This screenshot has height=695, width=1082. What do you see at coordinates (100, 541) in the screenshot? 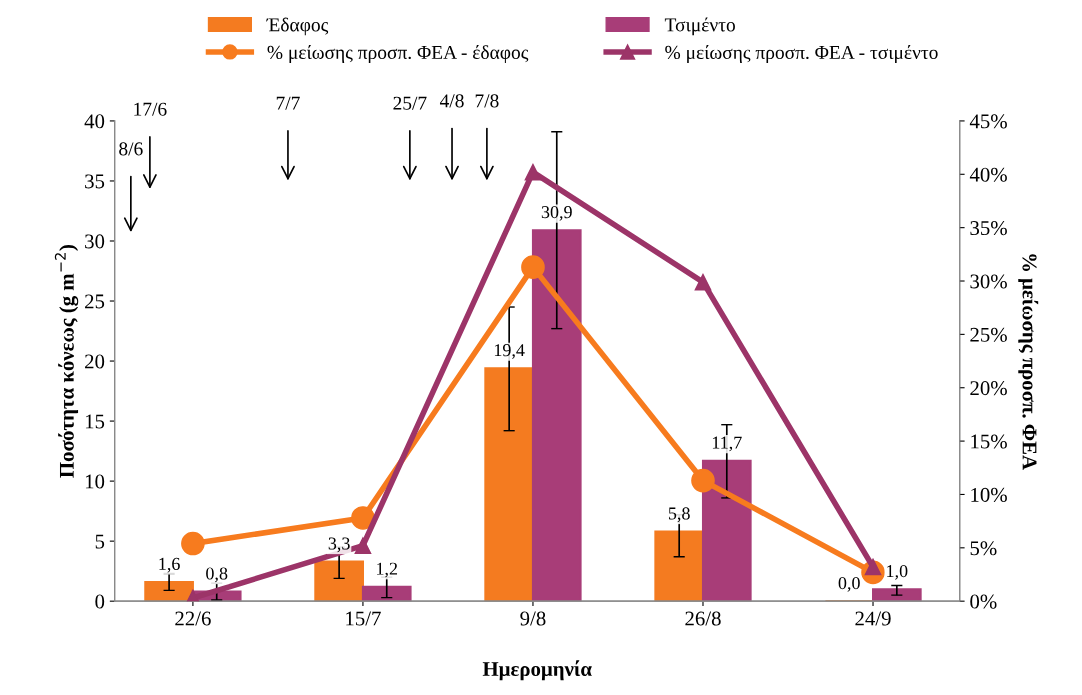
I see `y-tick-label: 5` at bounding box center [100, 541].